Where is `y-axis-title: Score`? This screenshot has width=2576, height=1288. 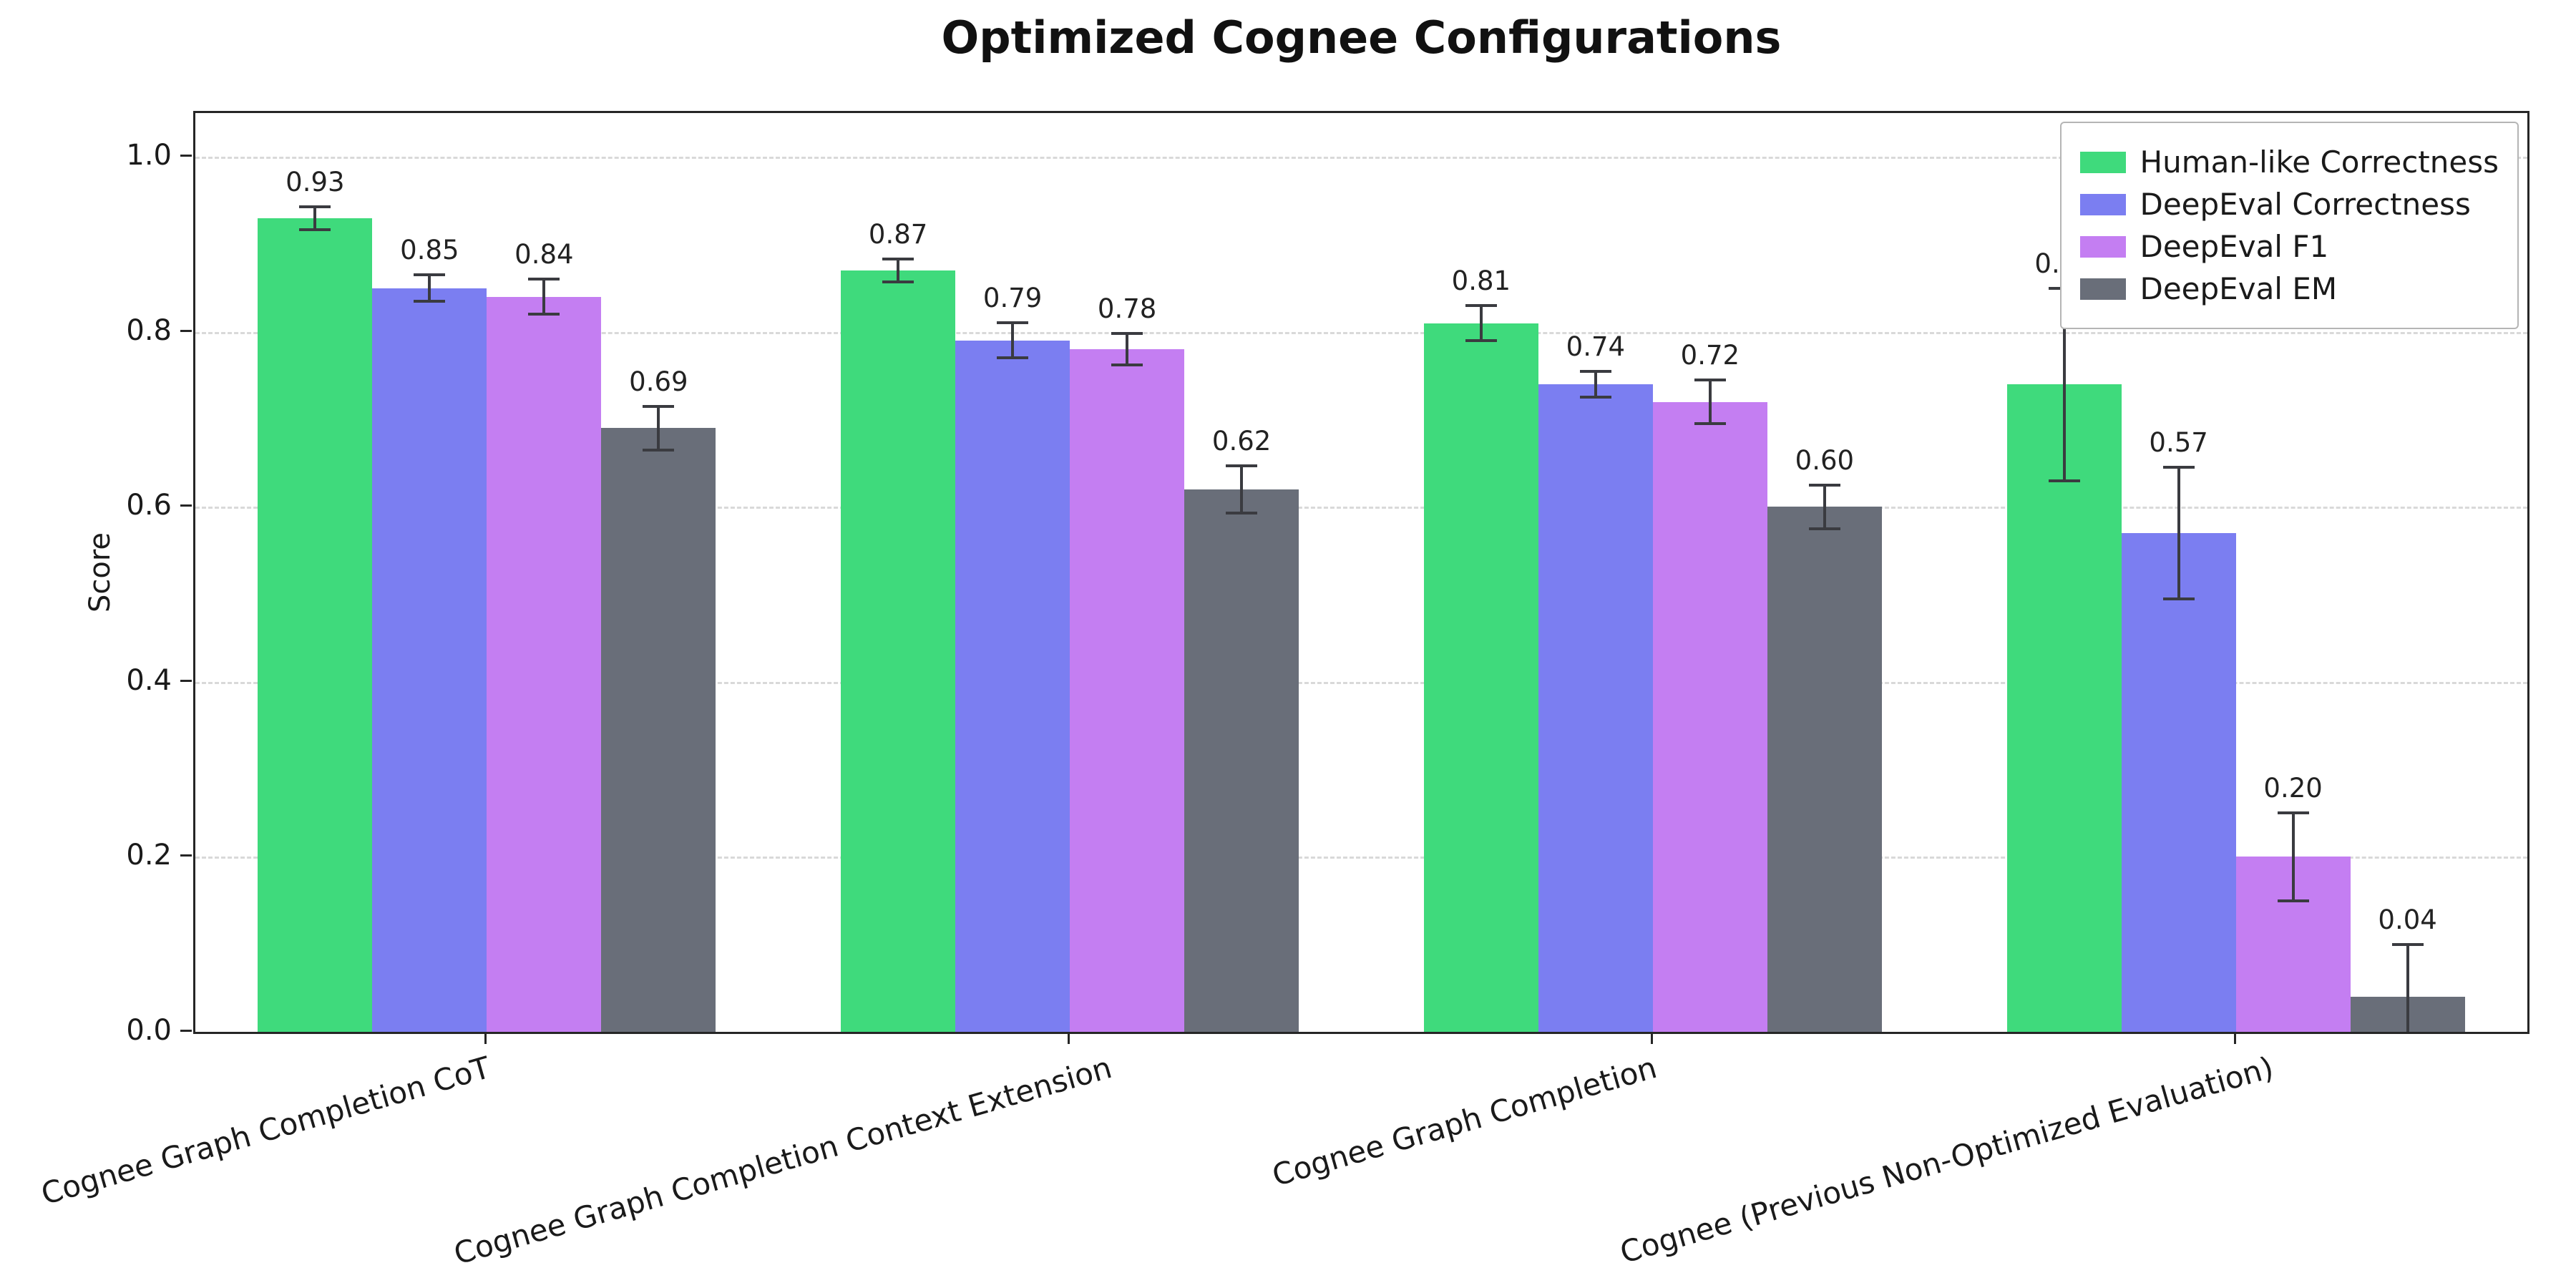 y-axis-title: Score is located at coordinates (100, 572).